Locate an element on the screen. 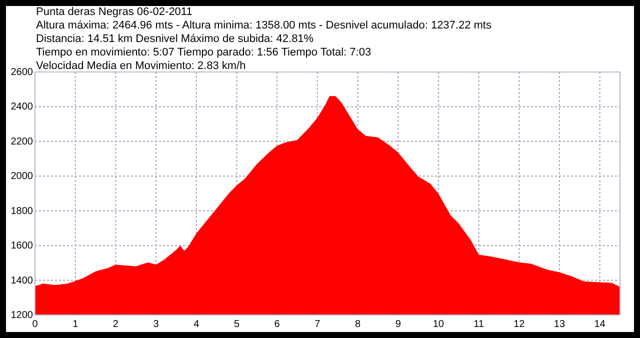 The image size is (640, 338). text: Tiempo en movimiento: 5:07 Tiempo parado: 1:56 Tiempo Total: 7:03 is located at coordinates (204, 52).